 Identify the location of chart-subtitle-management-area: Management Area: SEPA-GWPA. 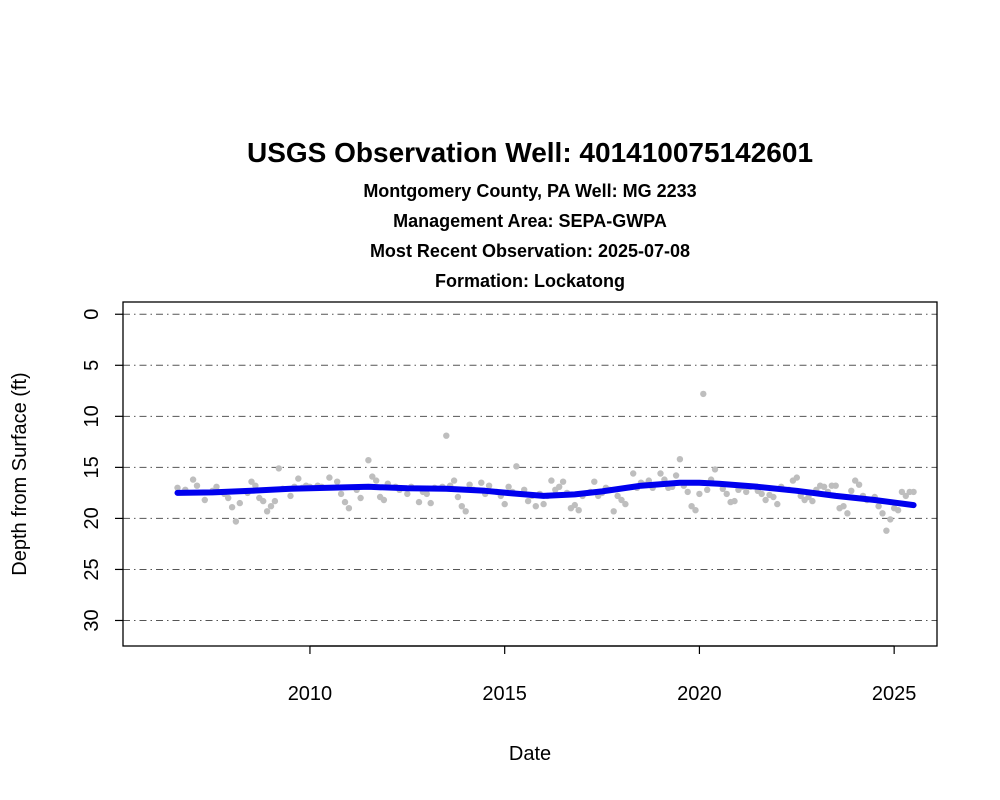
(530, 221).